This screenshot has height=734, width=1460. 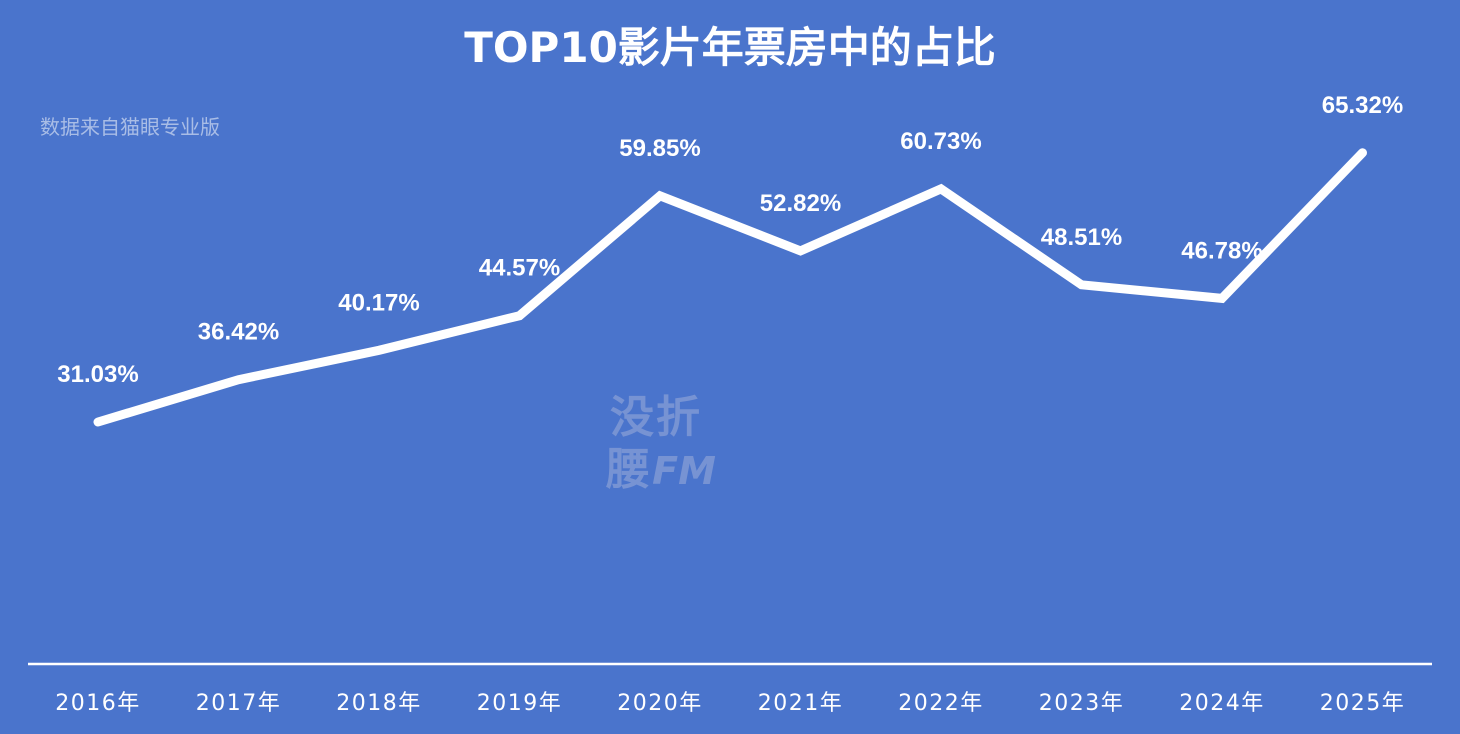 What do you see at coordinates (1222, 703) in the screenshot?
I see `x-tick-8: 2024年` at bounding box center [1222, 703].